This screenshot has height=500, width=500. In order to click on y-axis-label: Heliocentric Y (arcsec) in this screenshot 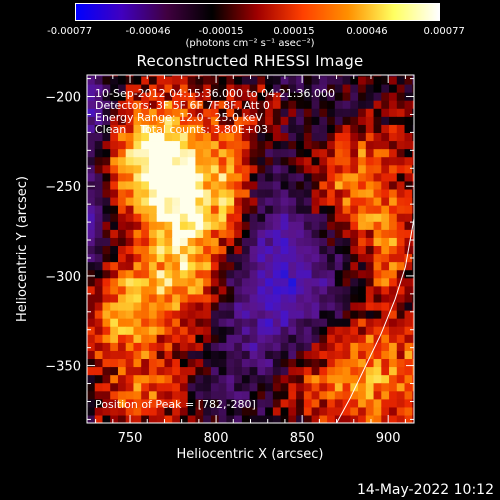, I will do `click(22, 249)`.